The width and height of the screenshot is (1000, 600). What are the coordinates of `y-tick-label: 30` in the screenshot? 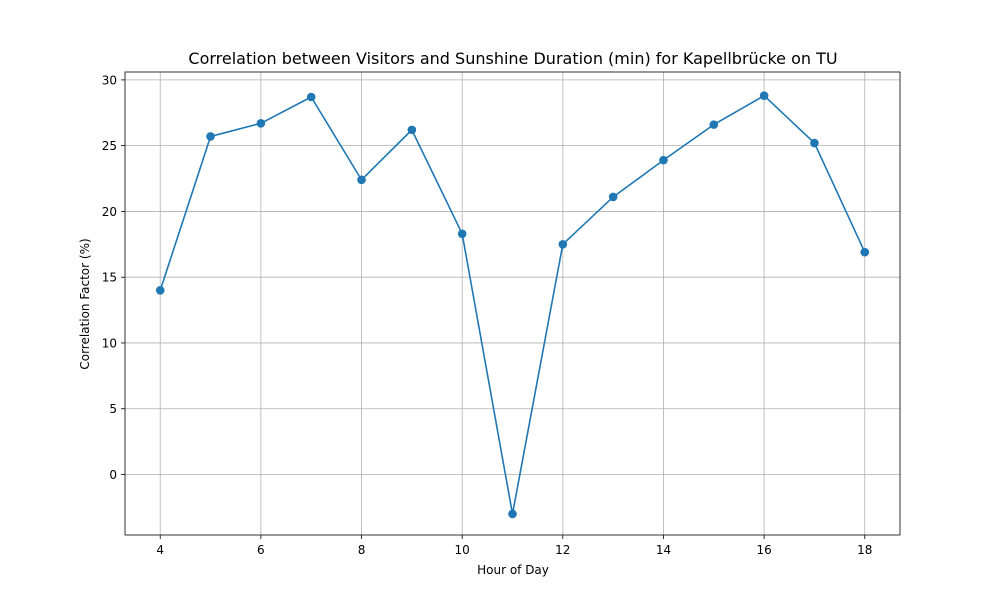 It's located at (109, 80).